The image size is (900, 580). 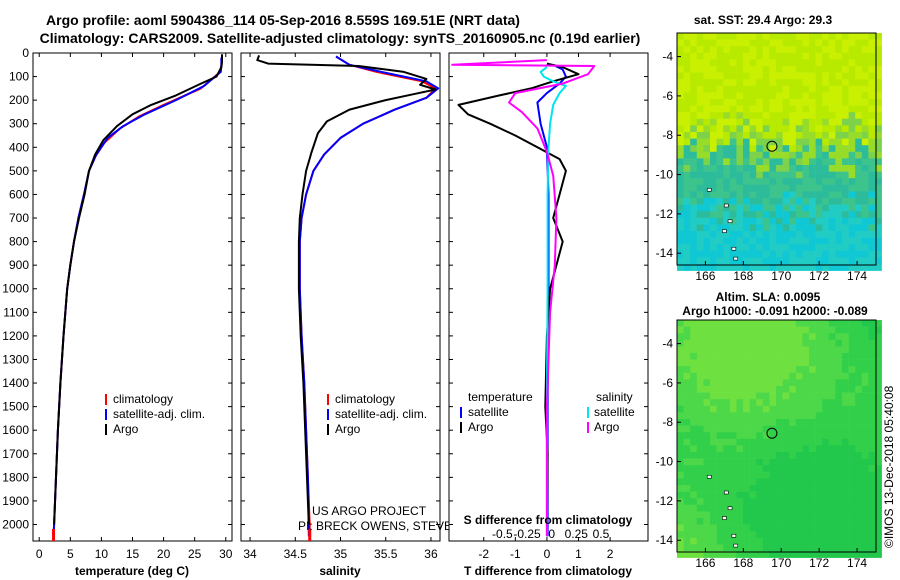 I want to click on island-marker, so click(x=726, y=492).